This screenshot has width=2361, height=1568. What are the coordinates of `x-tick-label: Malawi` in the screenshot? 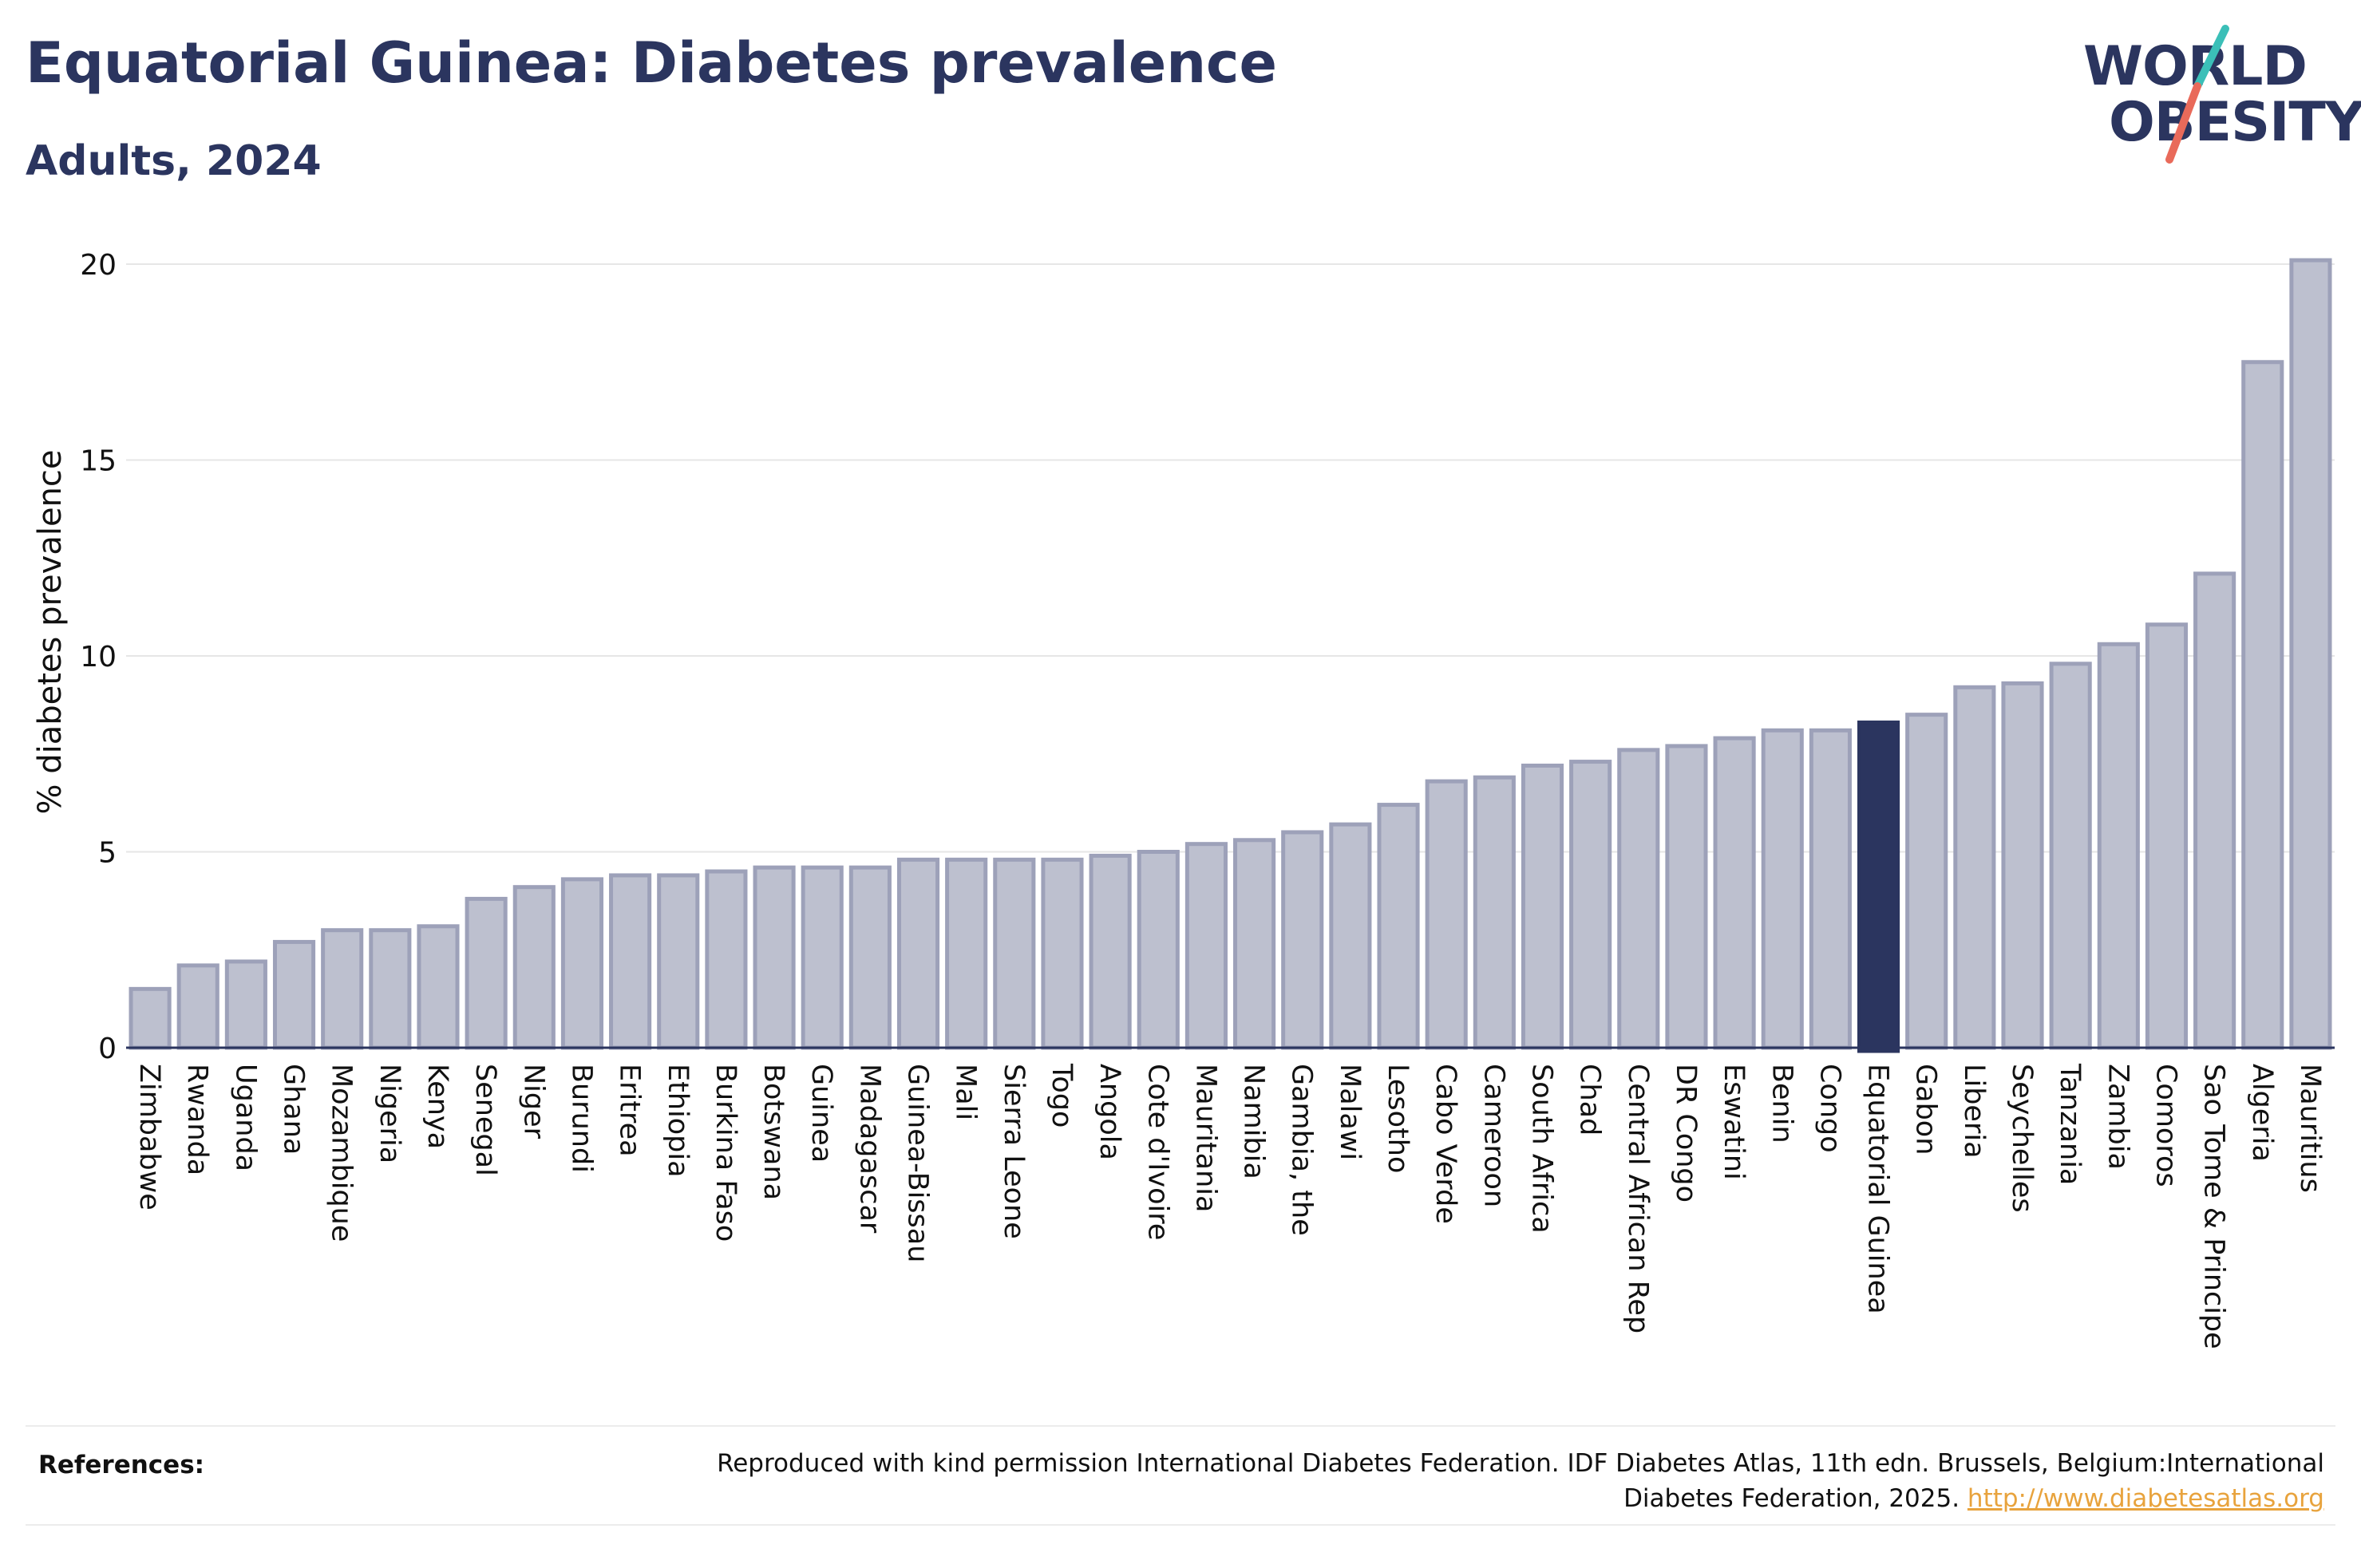 It's located at (1350, 1112).